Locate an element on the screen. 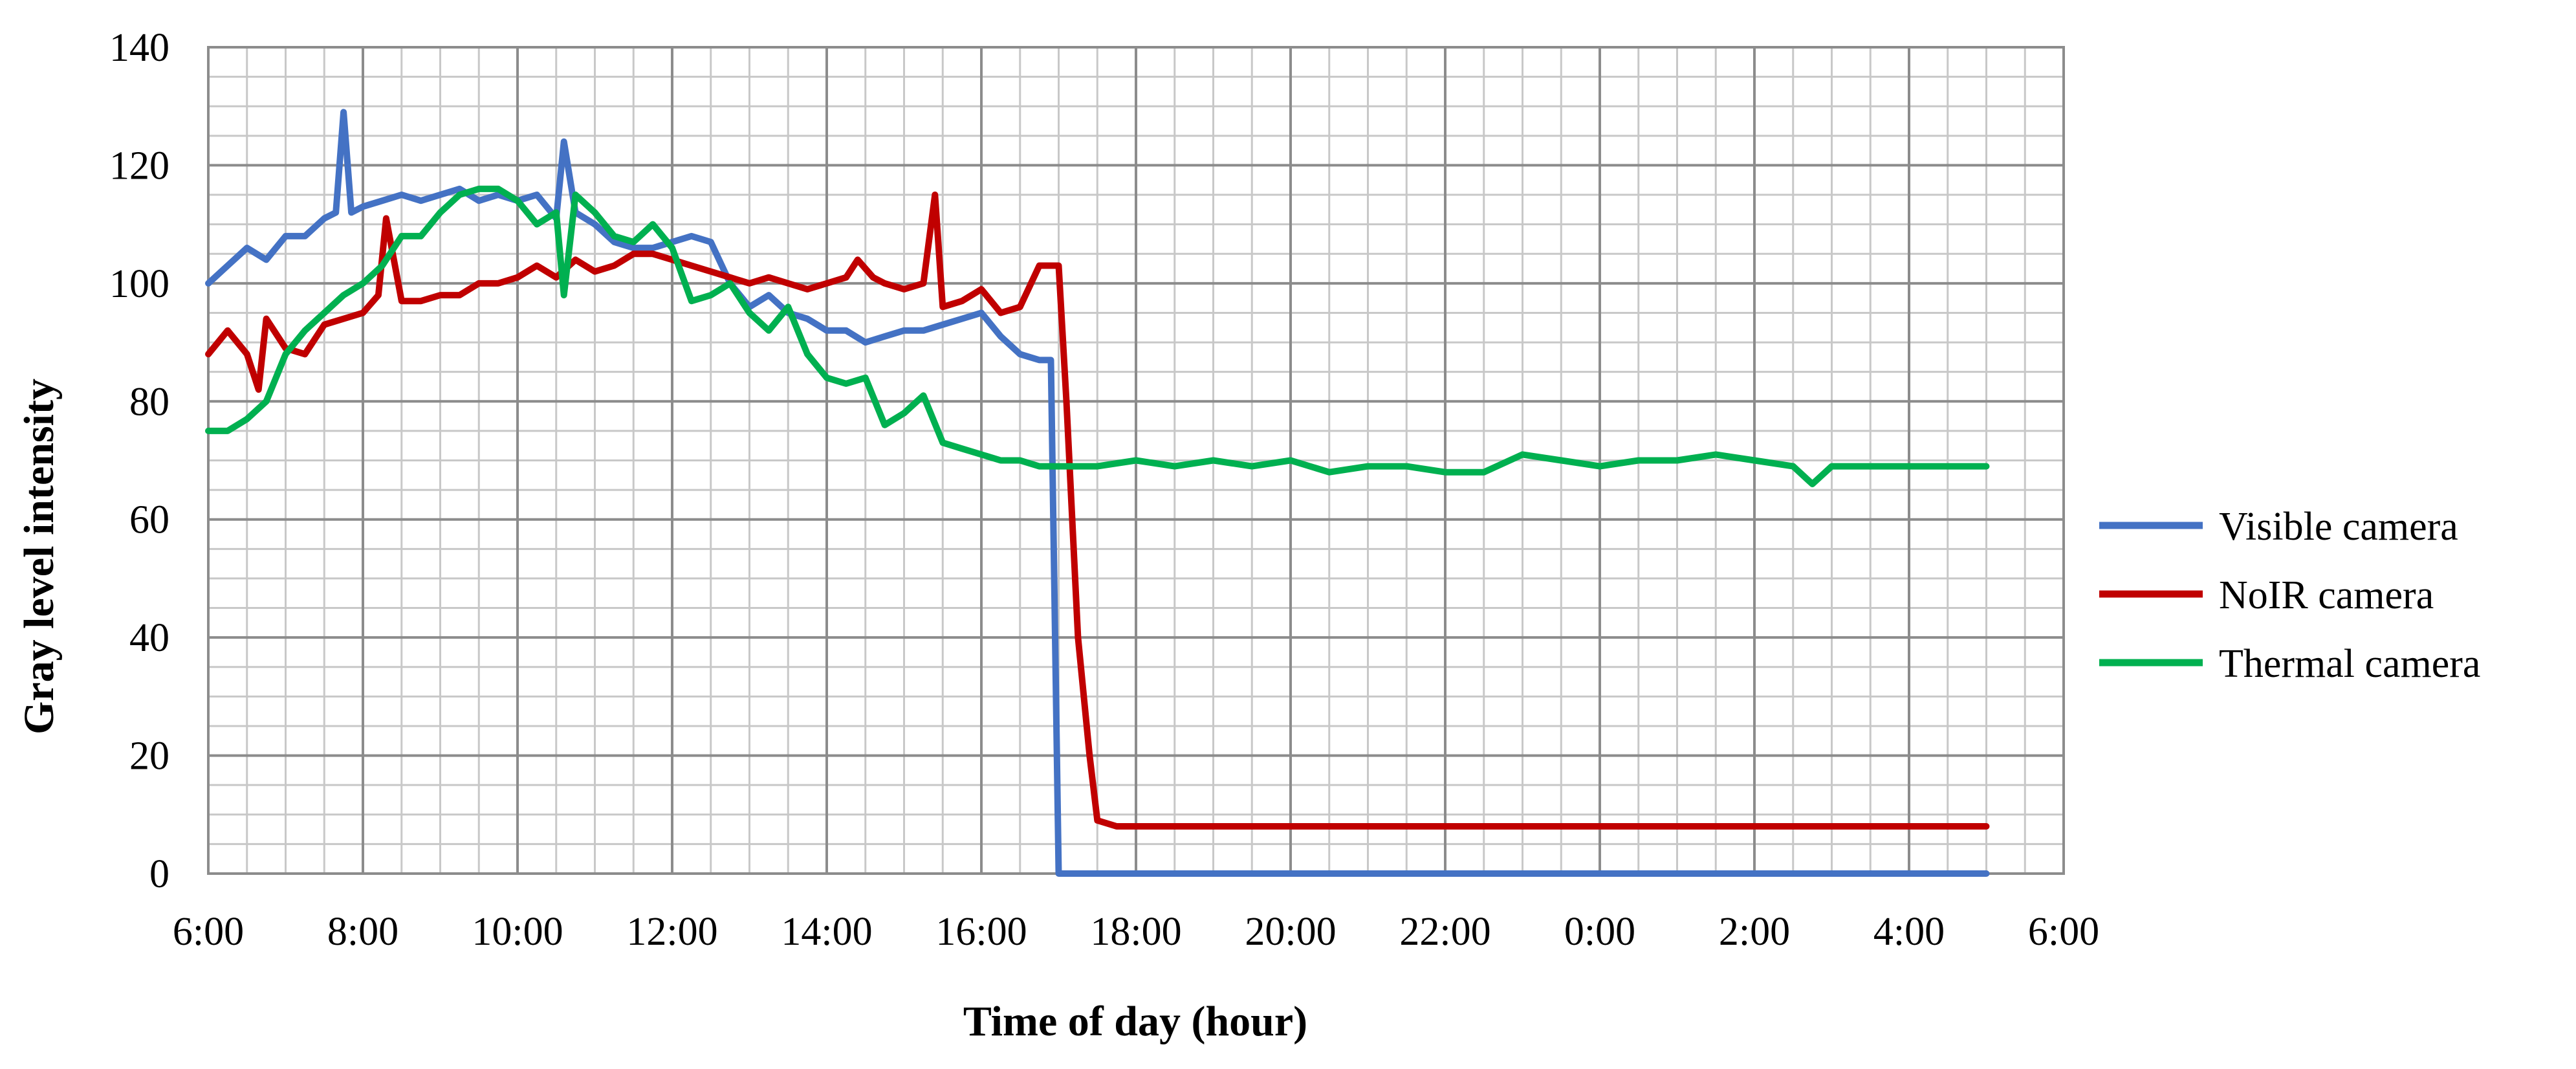 Image resolution: width=2576 pixels, height=1069 pixels. y-tick-label: 20 is located at coordinates (149, 756).